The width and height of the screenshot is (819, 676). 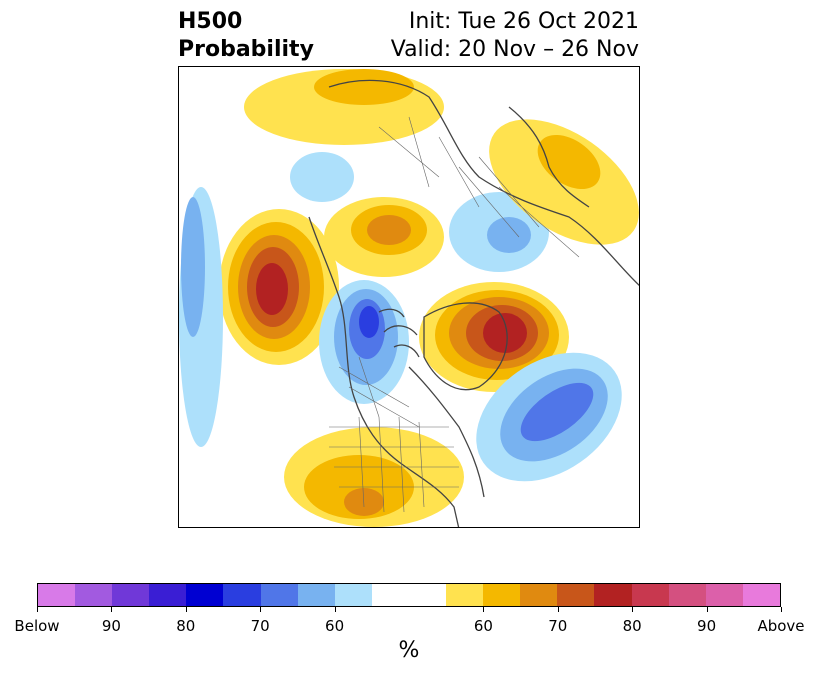 What do you see at coordinates (549, 157) in the screenshot?
I see `coastline-asia-east` at bounding box center [549, 157].